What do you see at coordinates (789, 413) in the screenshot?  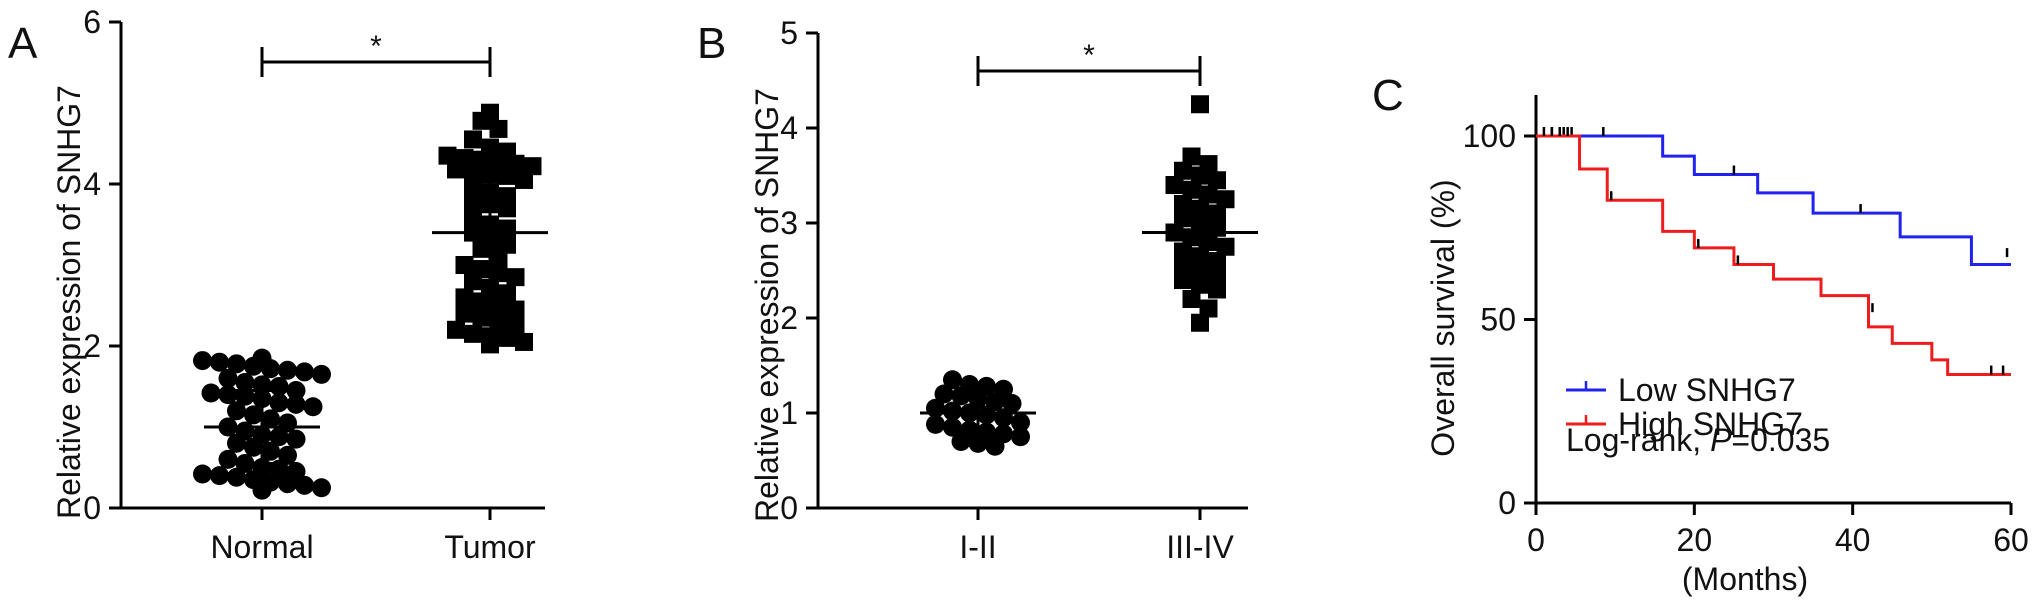 I see `panel-b-y-tick-label: 1` at bounding box center [789, 413].